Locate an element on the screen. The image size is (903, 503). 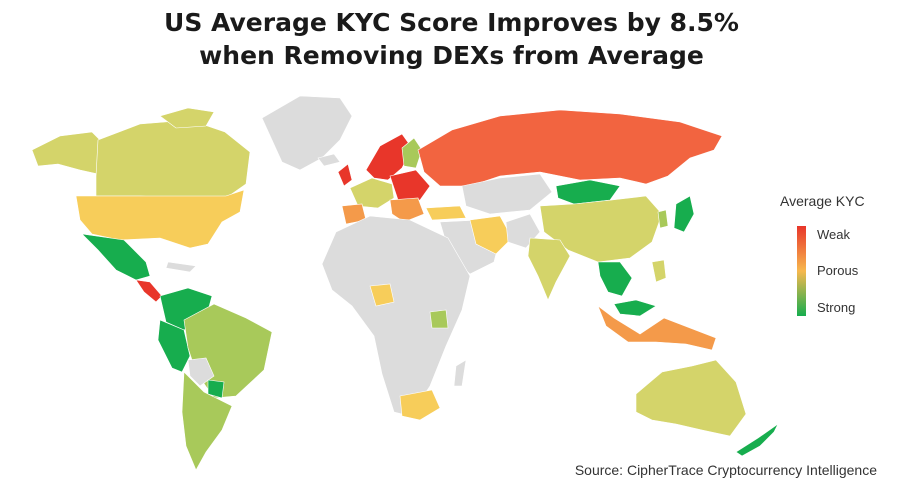
region-nigeria is located at coordinates (382, 295).